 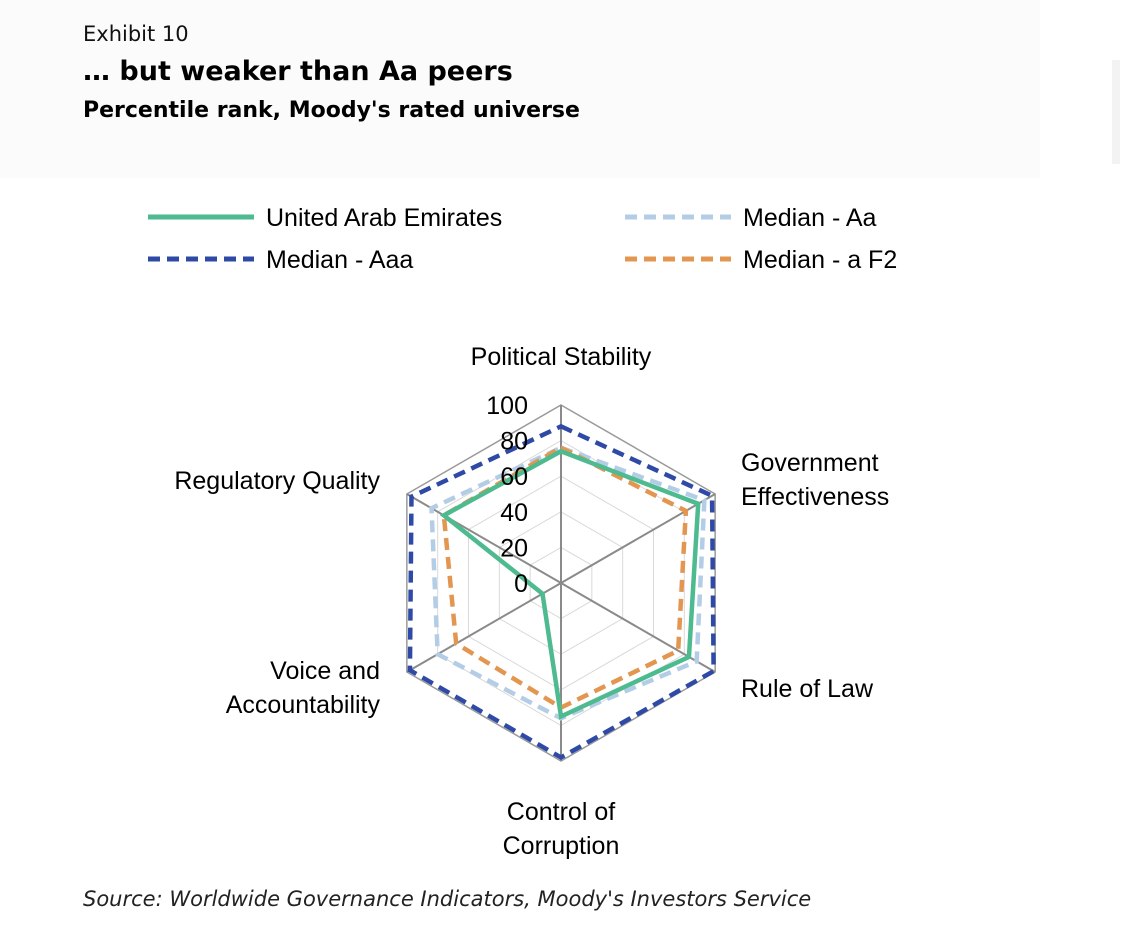 I want to click on radar-series, so click(x=561, y=592).